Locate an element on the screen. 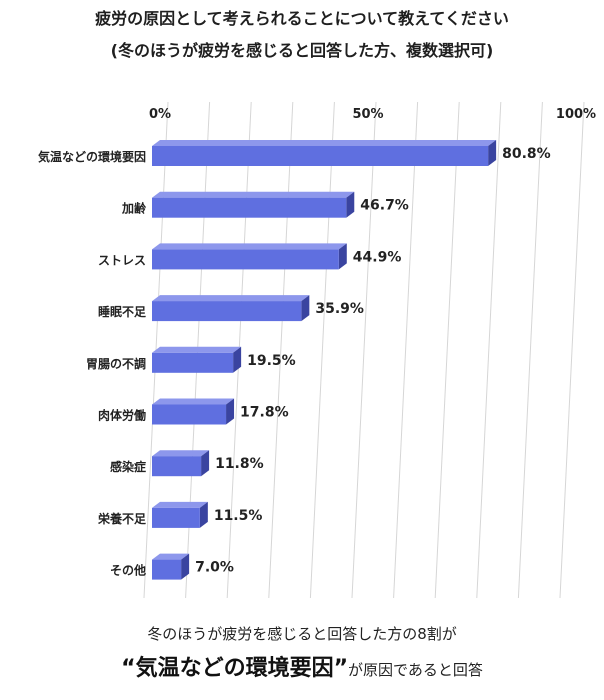  category-label: 肉体労働 is located at coordinates (122, 415).